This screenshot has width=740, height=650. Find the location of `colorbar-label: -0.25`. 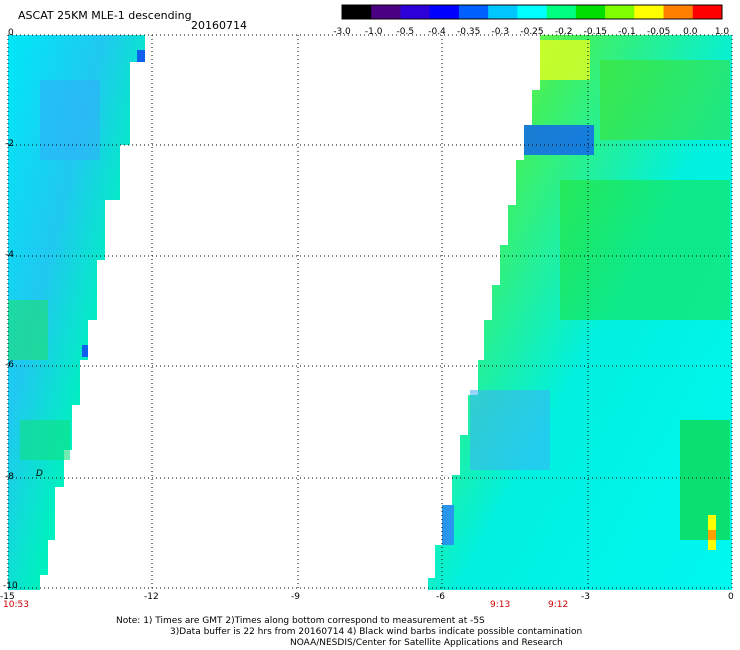

colorbar-label: -0.25 is located at coordinates (532, 32).